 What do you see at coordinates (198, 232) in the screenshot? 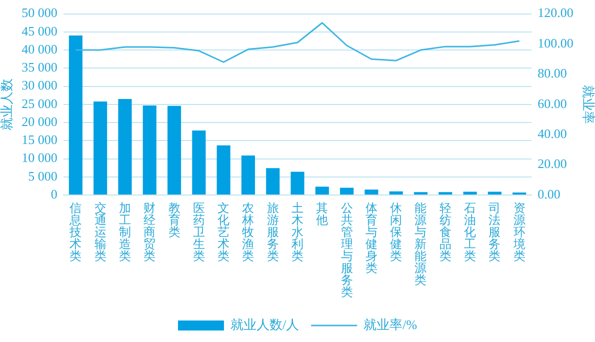
I see `x-tick-label: 医药卫生类` at bounding box center [198, 232].